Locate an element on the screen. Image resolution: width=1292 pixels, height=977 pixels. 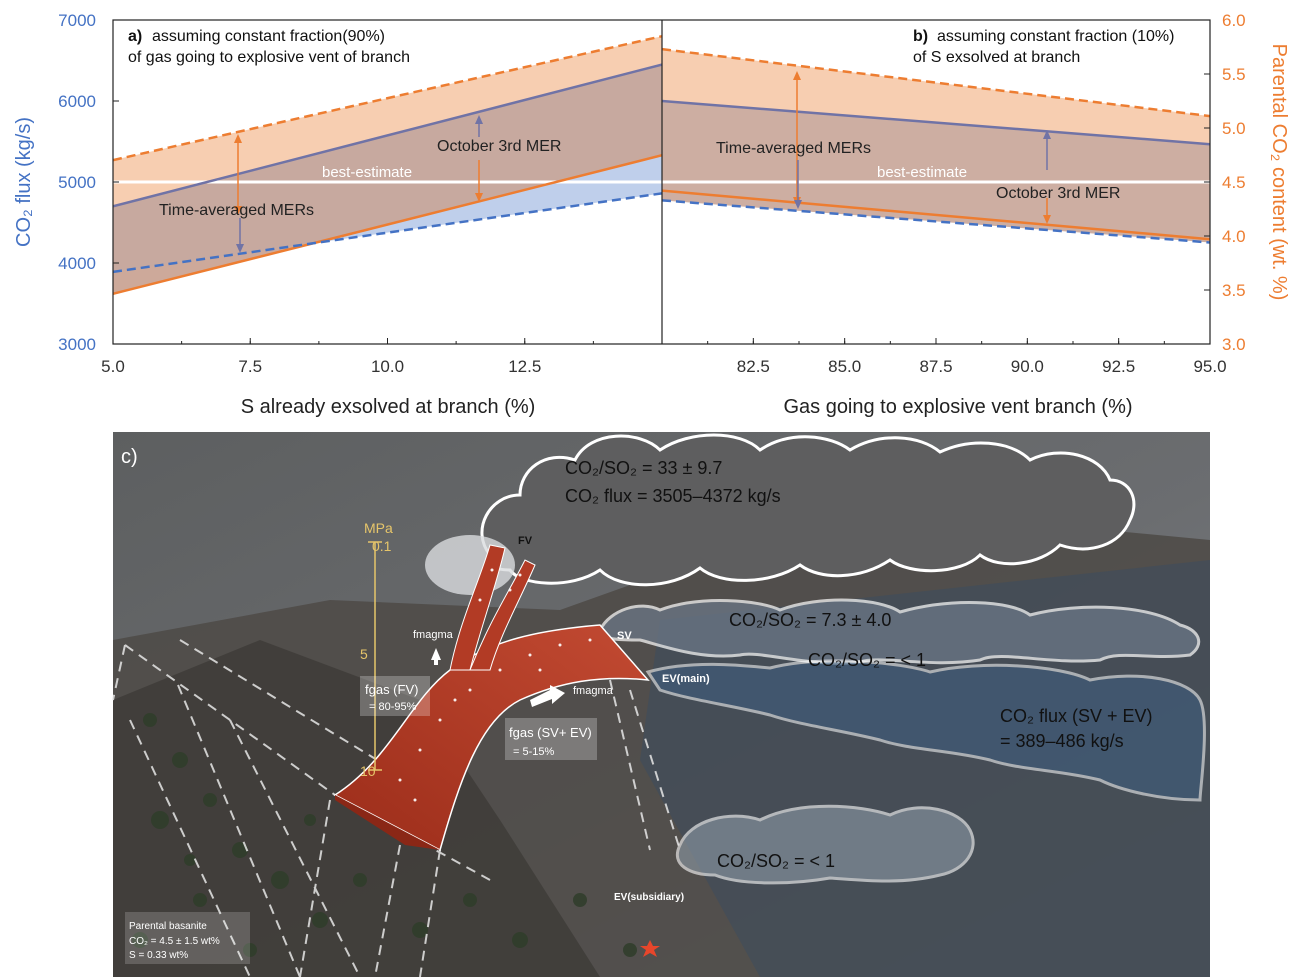
sv-plume is located at coordinates (899, 631).